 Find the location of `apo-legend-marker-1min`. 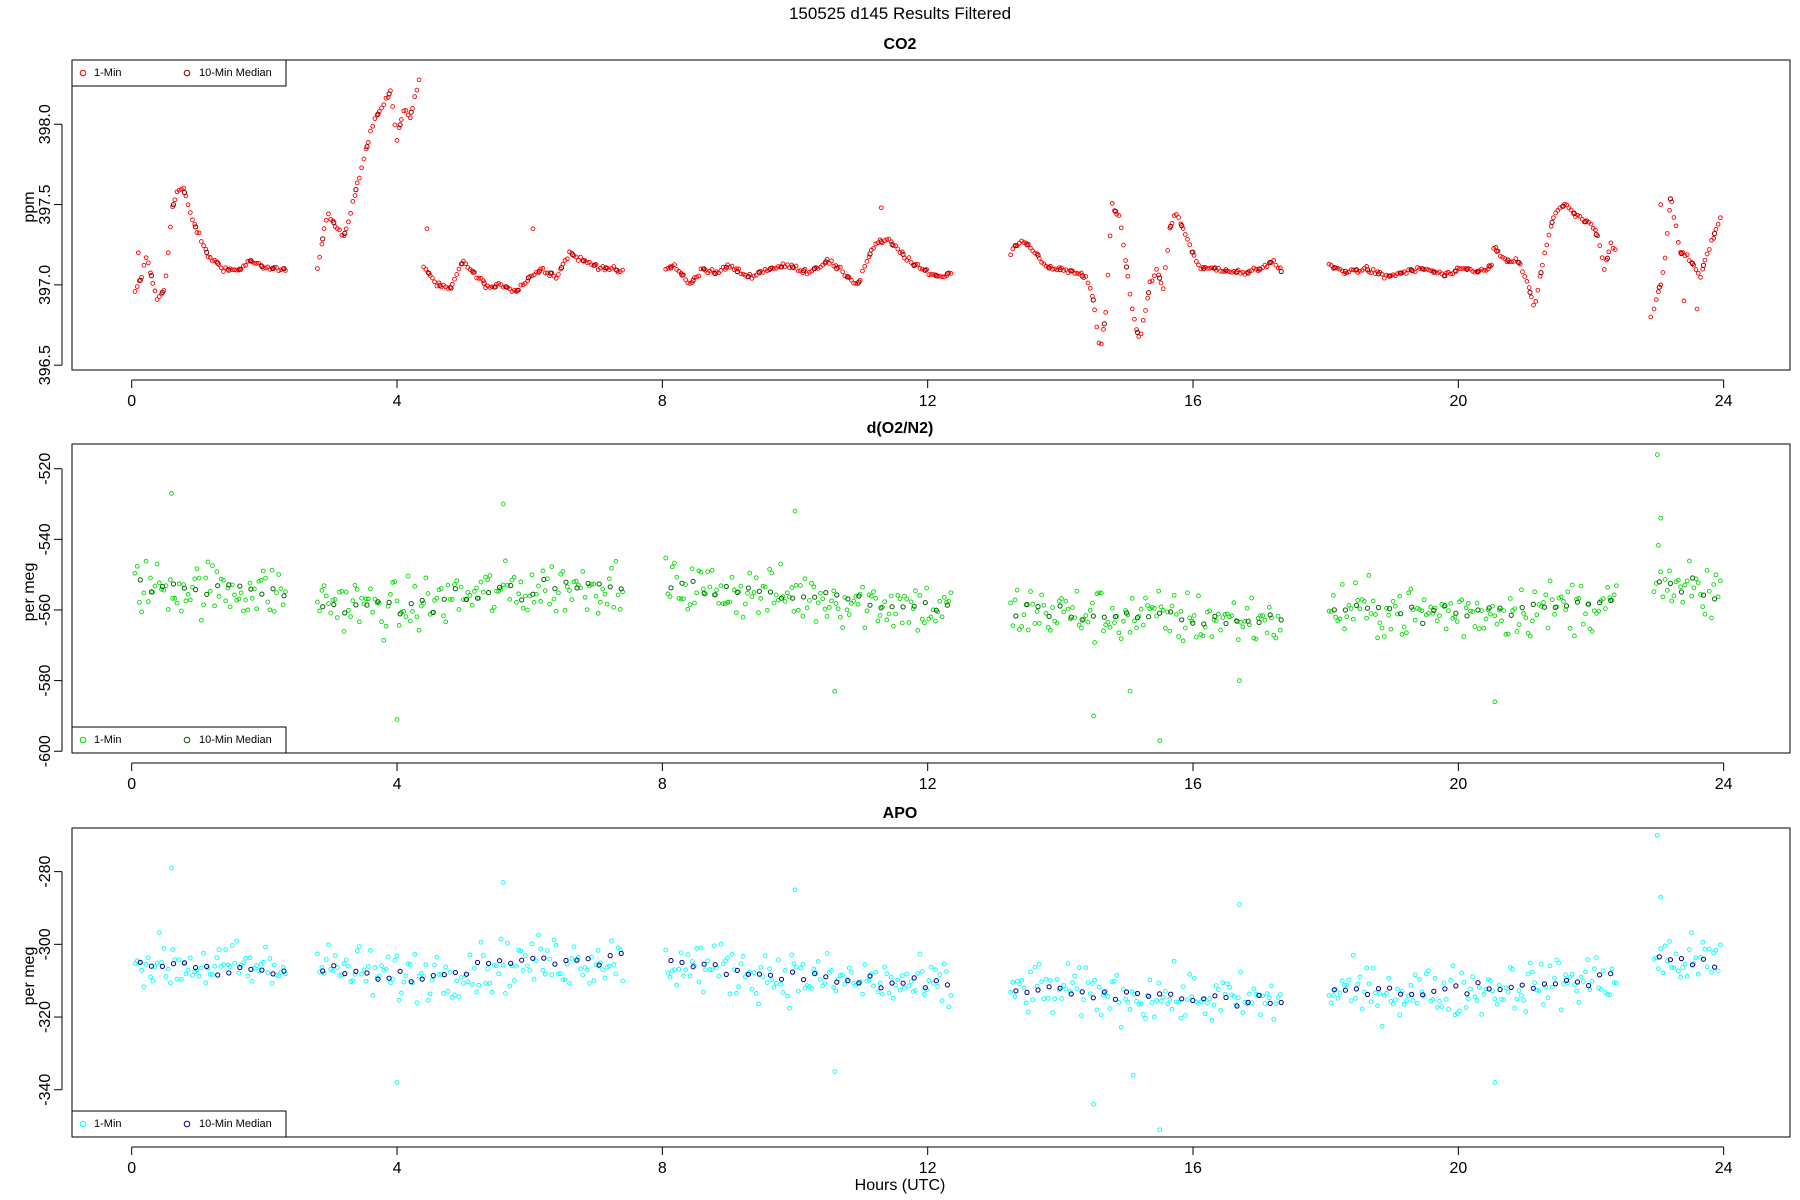

apo-legend-marker-1min is located at coordinates (83, 1124).